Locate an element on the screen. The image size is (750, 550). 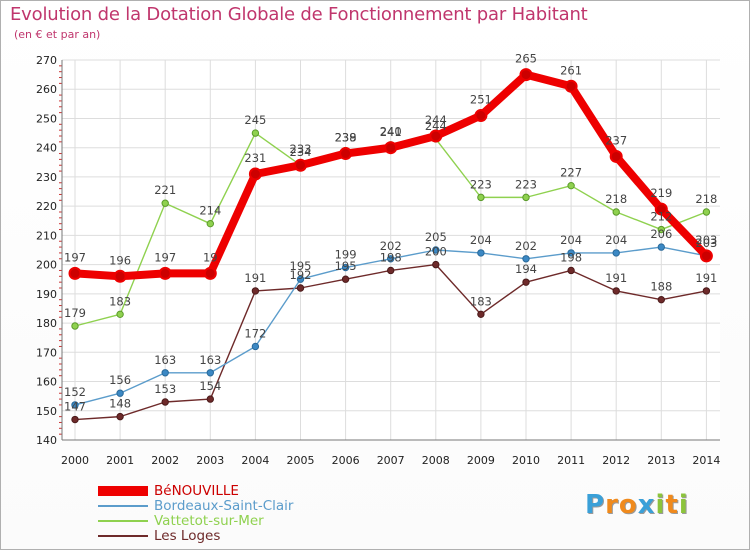
data-label: 241 is located at coordinates (391, 132).